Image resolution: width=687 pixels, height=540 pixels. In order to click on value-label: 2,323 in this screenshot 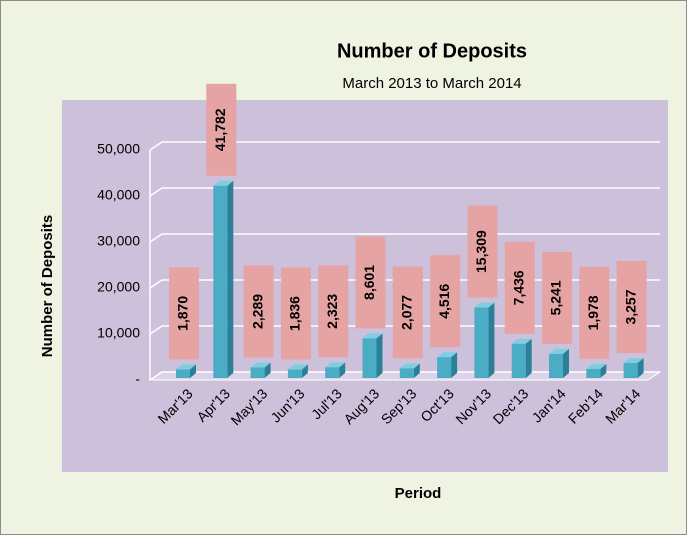, I will do `click(332, 311)`.